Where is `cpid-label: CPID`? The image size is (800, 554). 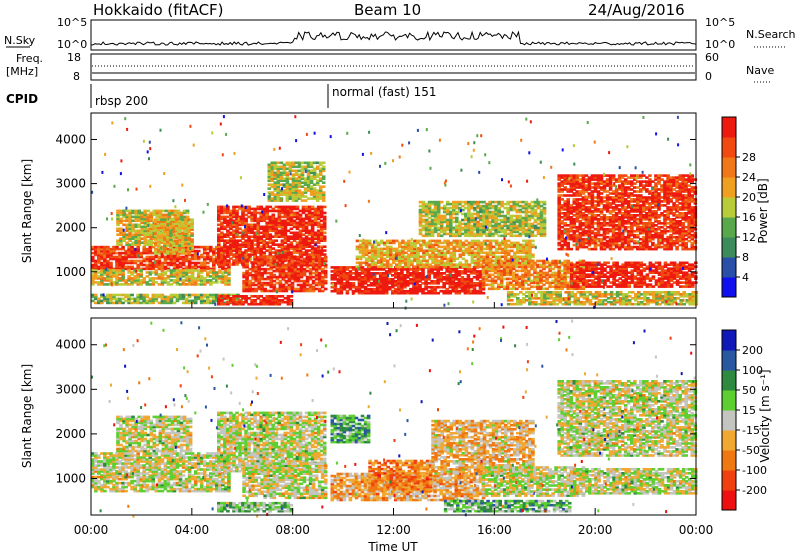 cpid-label: CPID is located at coordinates (22, 99).